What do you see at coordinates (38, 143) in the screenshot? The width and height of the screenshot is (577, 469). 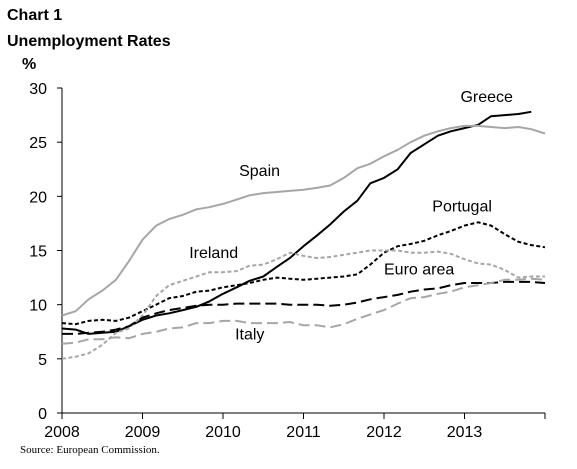 I see `y-tick-label: 25` at bounding box center [38, 143].